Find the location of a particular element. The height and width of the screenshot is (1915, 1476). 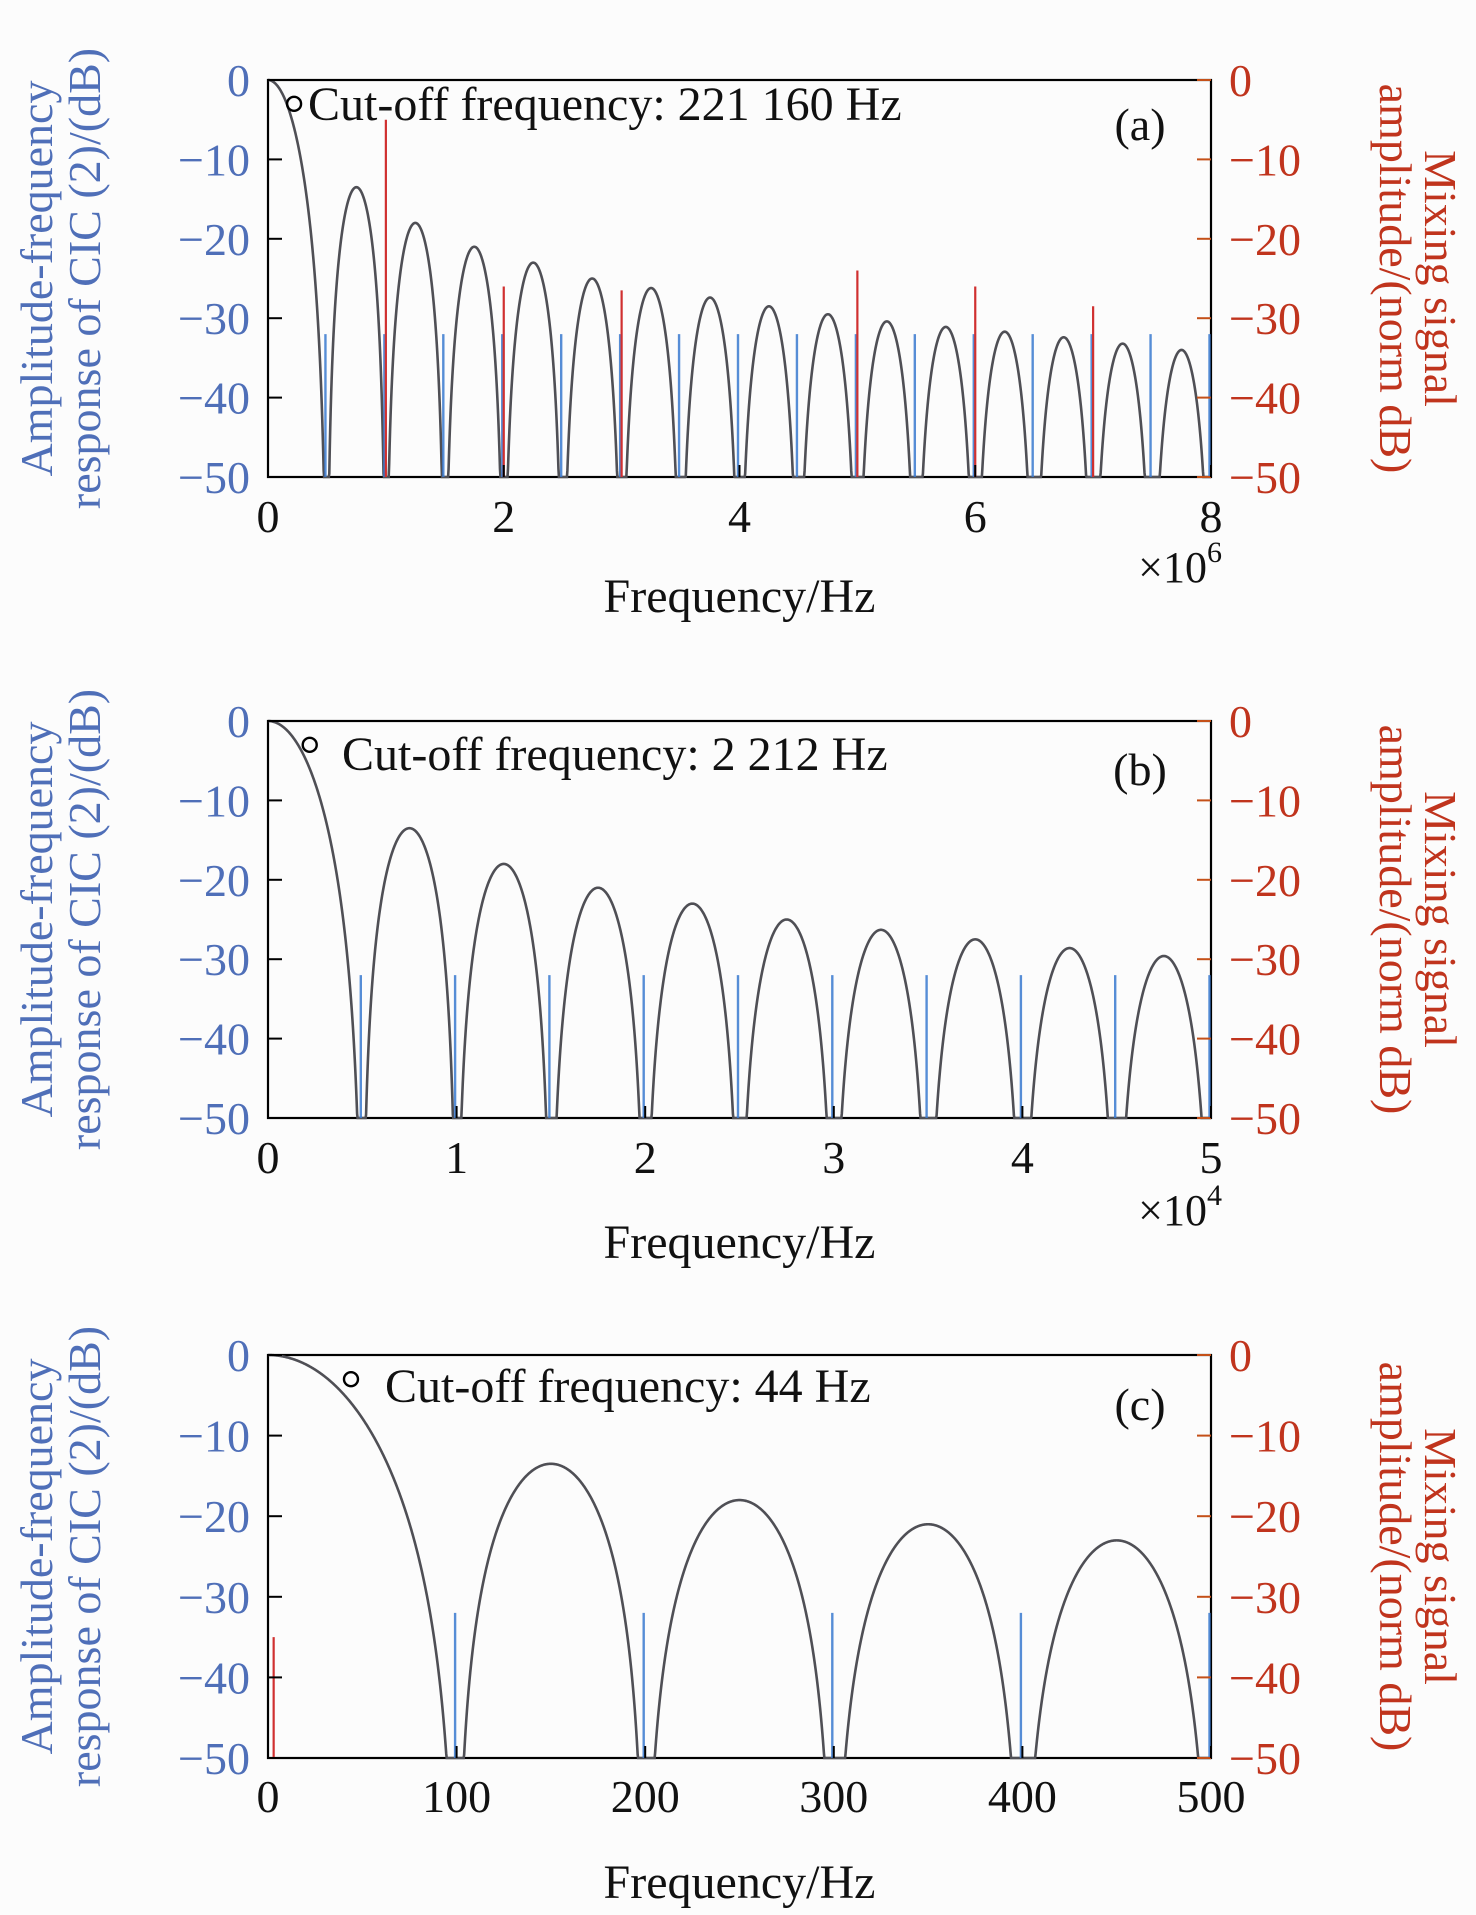

x-tick-label: 300 is located at coordinates (833, 1796).